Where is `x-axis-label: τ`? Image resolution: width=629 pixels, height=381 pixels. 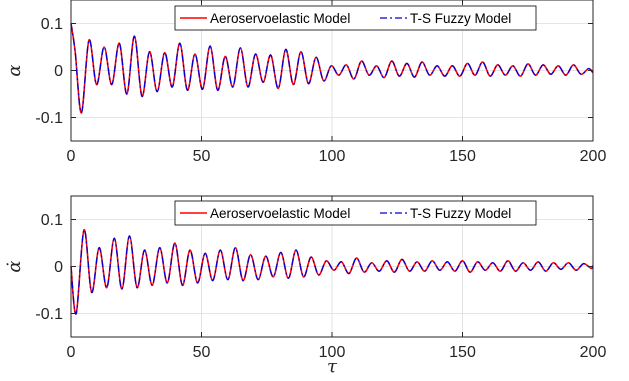
x-axis-label: τ is located at coordinates (332, 366).